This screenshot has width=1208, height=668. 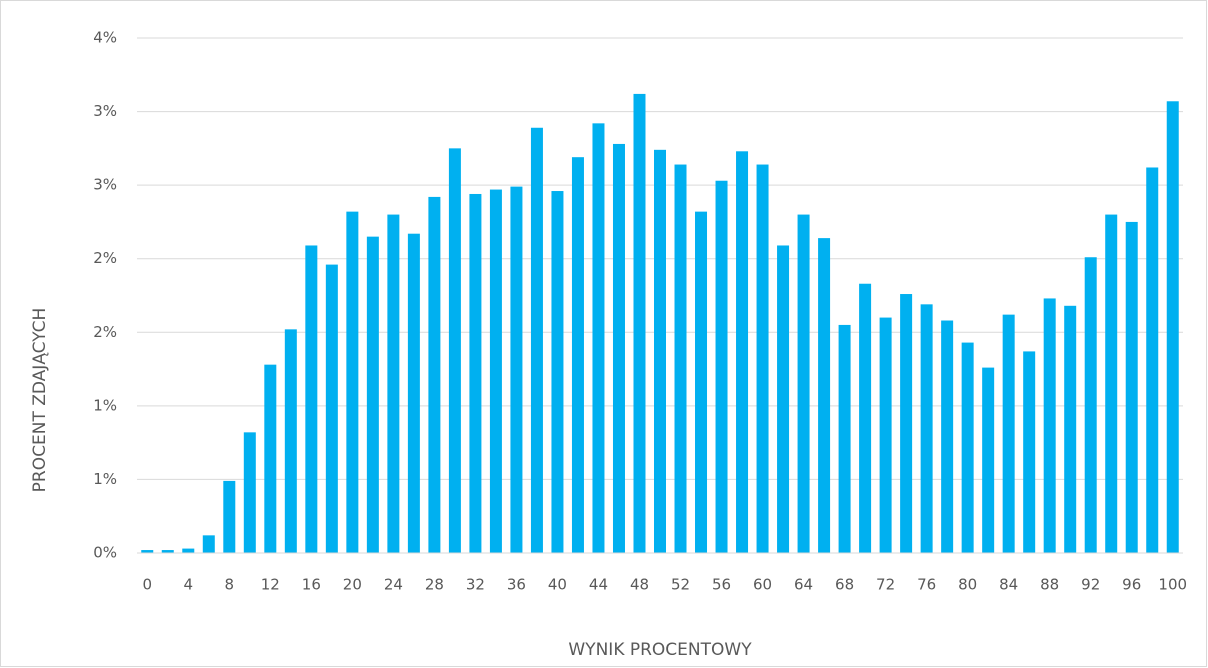 What do you see at coordinates (270, 585) in the screenshot?
I see `x-tick-label: 12` at bounding box center [270, 585].